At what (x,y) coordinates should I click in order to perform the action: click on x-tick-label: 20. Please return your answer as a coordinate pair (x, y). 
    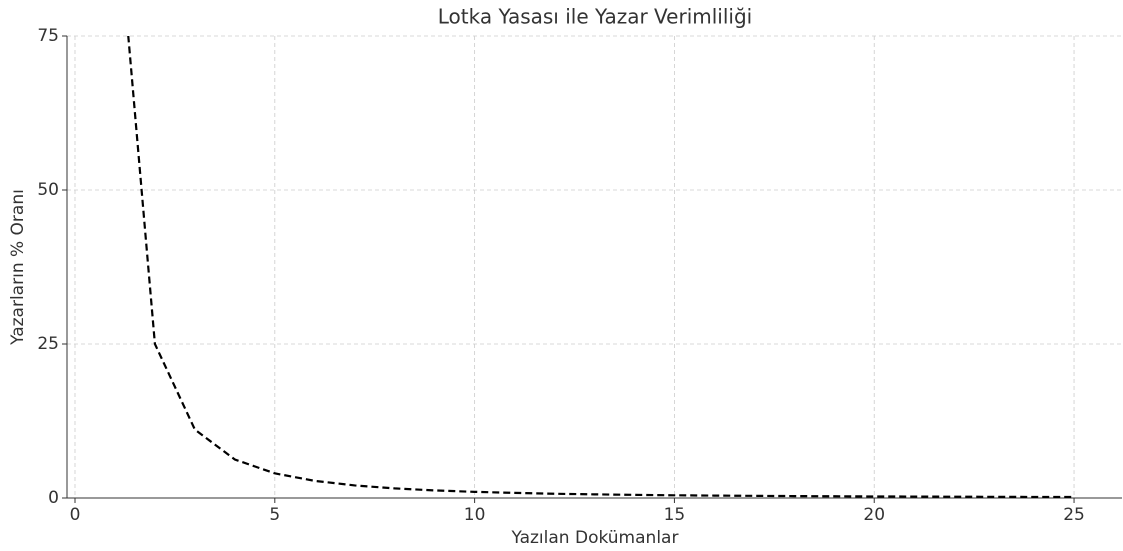
    Looking at the image, I should click on (874, 515).